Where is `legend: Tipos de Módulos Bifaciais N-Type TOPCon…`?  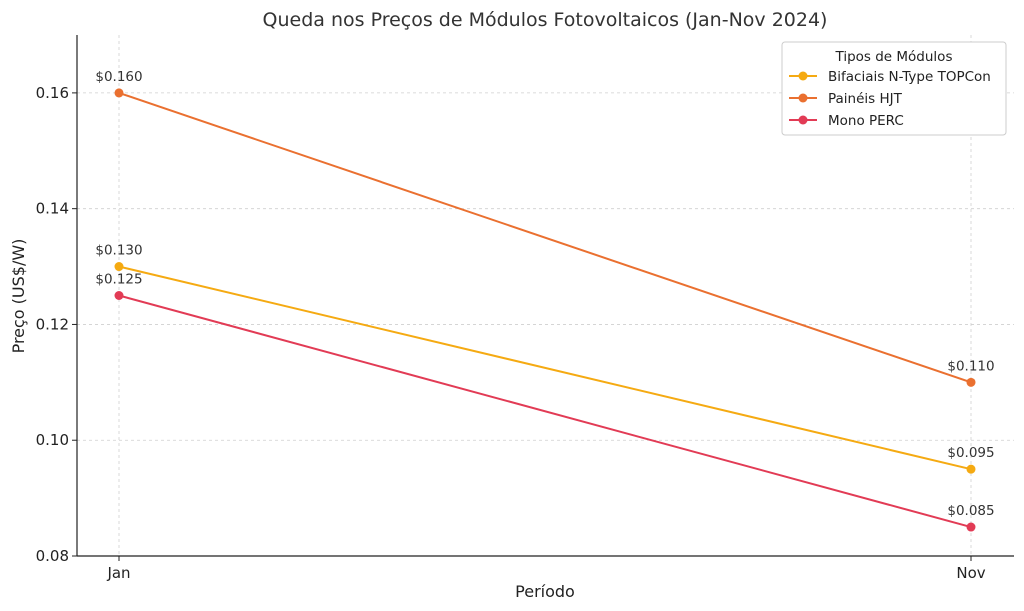
legend: Tipos de Módulos Bifaciais N-Type TOPCon… is located at coordinates (894, 88).